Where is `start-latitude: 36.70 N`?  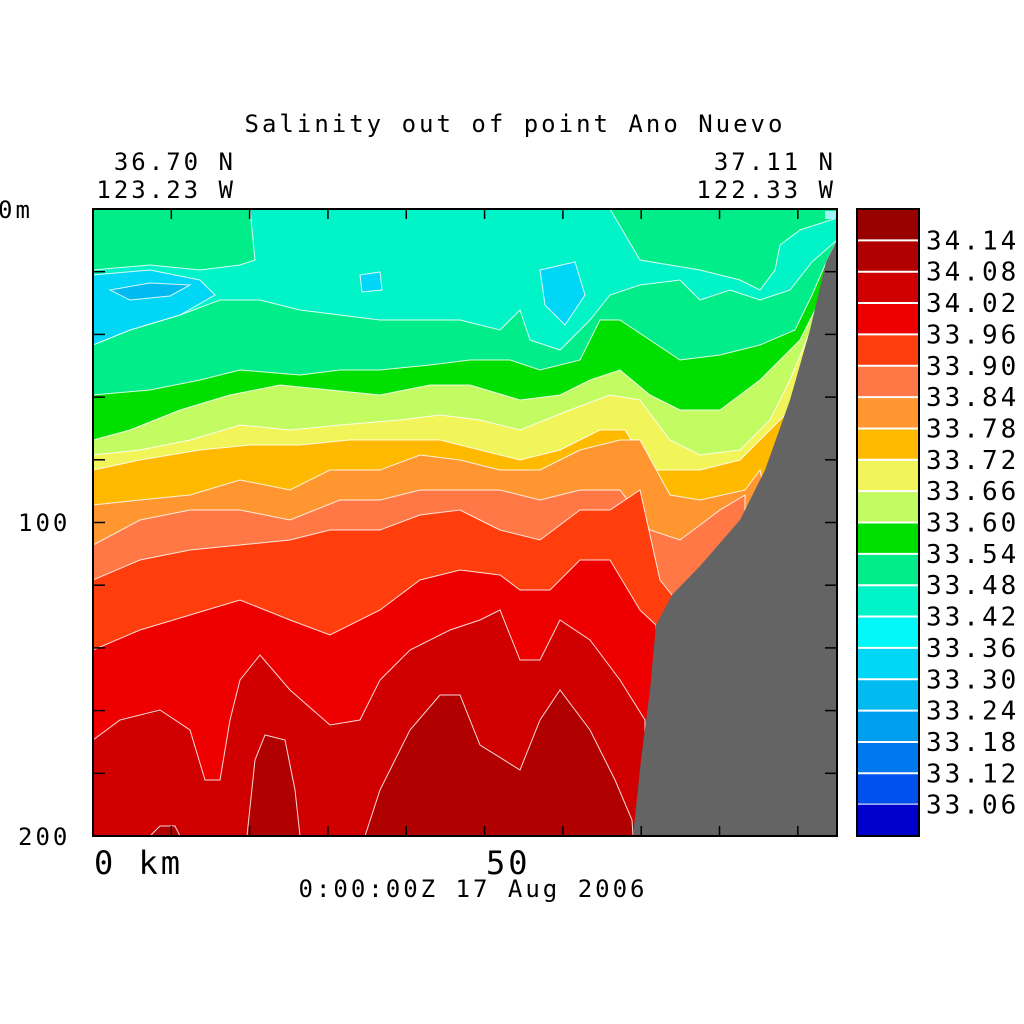
start-latitude: 36.70 N is located at coordinates (175, 162).